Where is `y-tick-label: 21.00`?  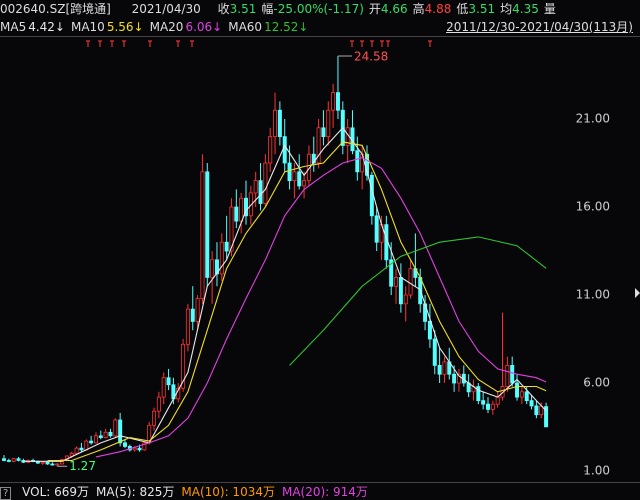 y-tick-label: 21.00 is located at coordinates (593, 119).